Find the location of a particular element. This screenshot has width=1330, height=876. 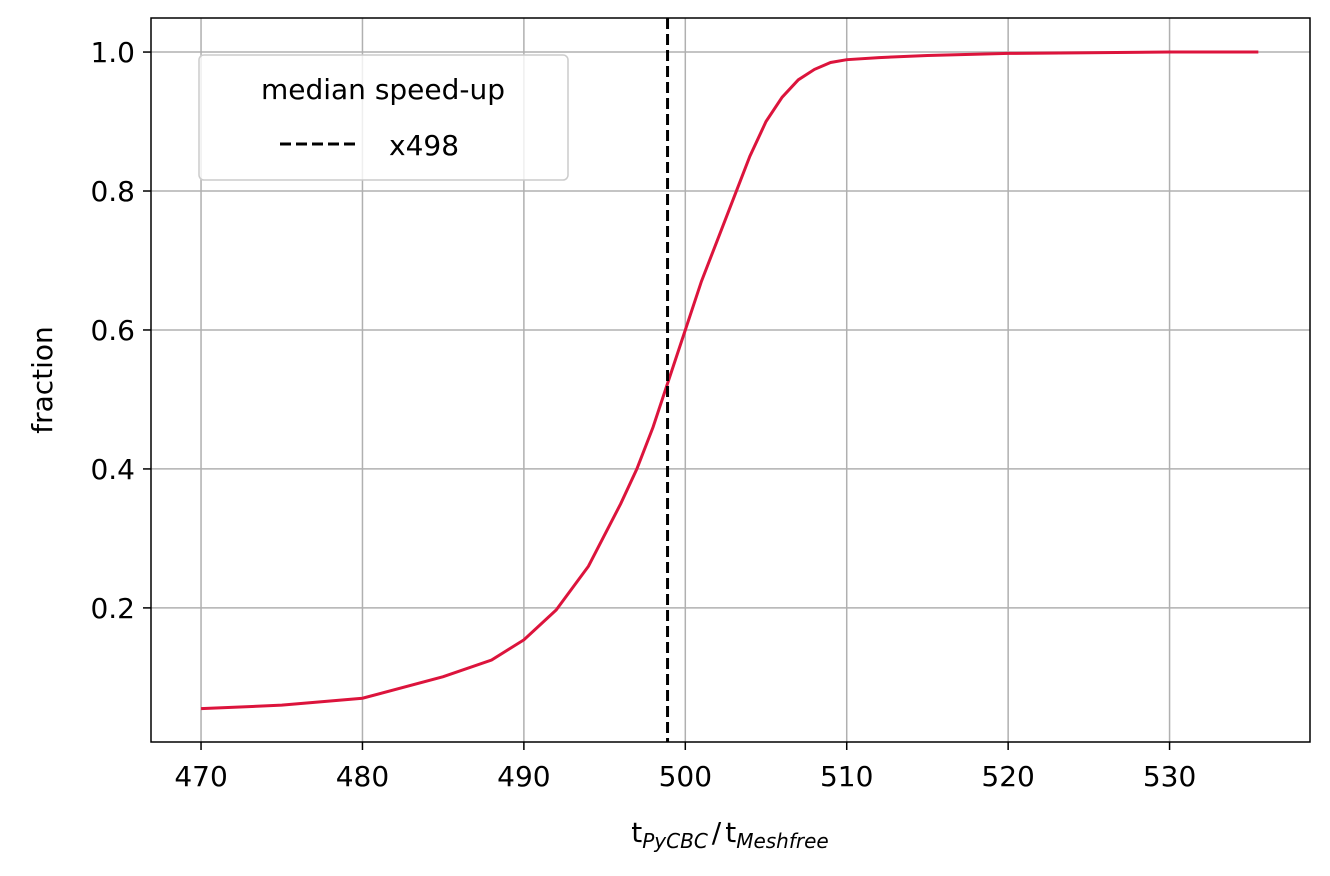

x-tick-label: 510 is located at coordinates (846, 776).